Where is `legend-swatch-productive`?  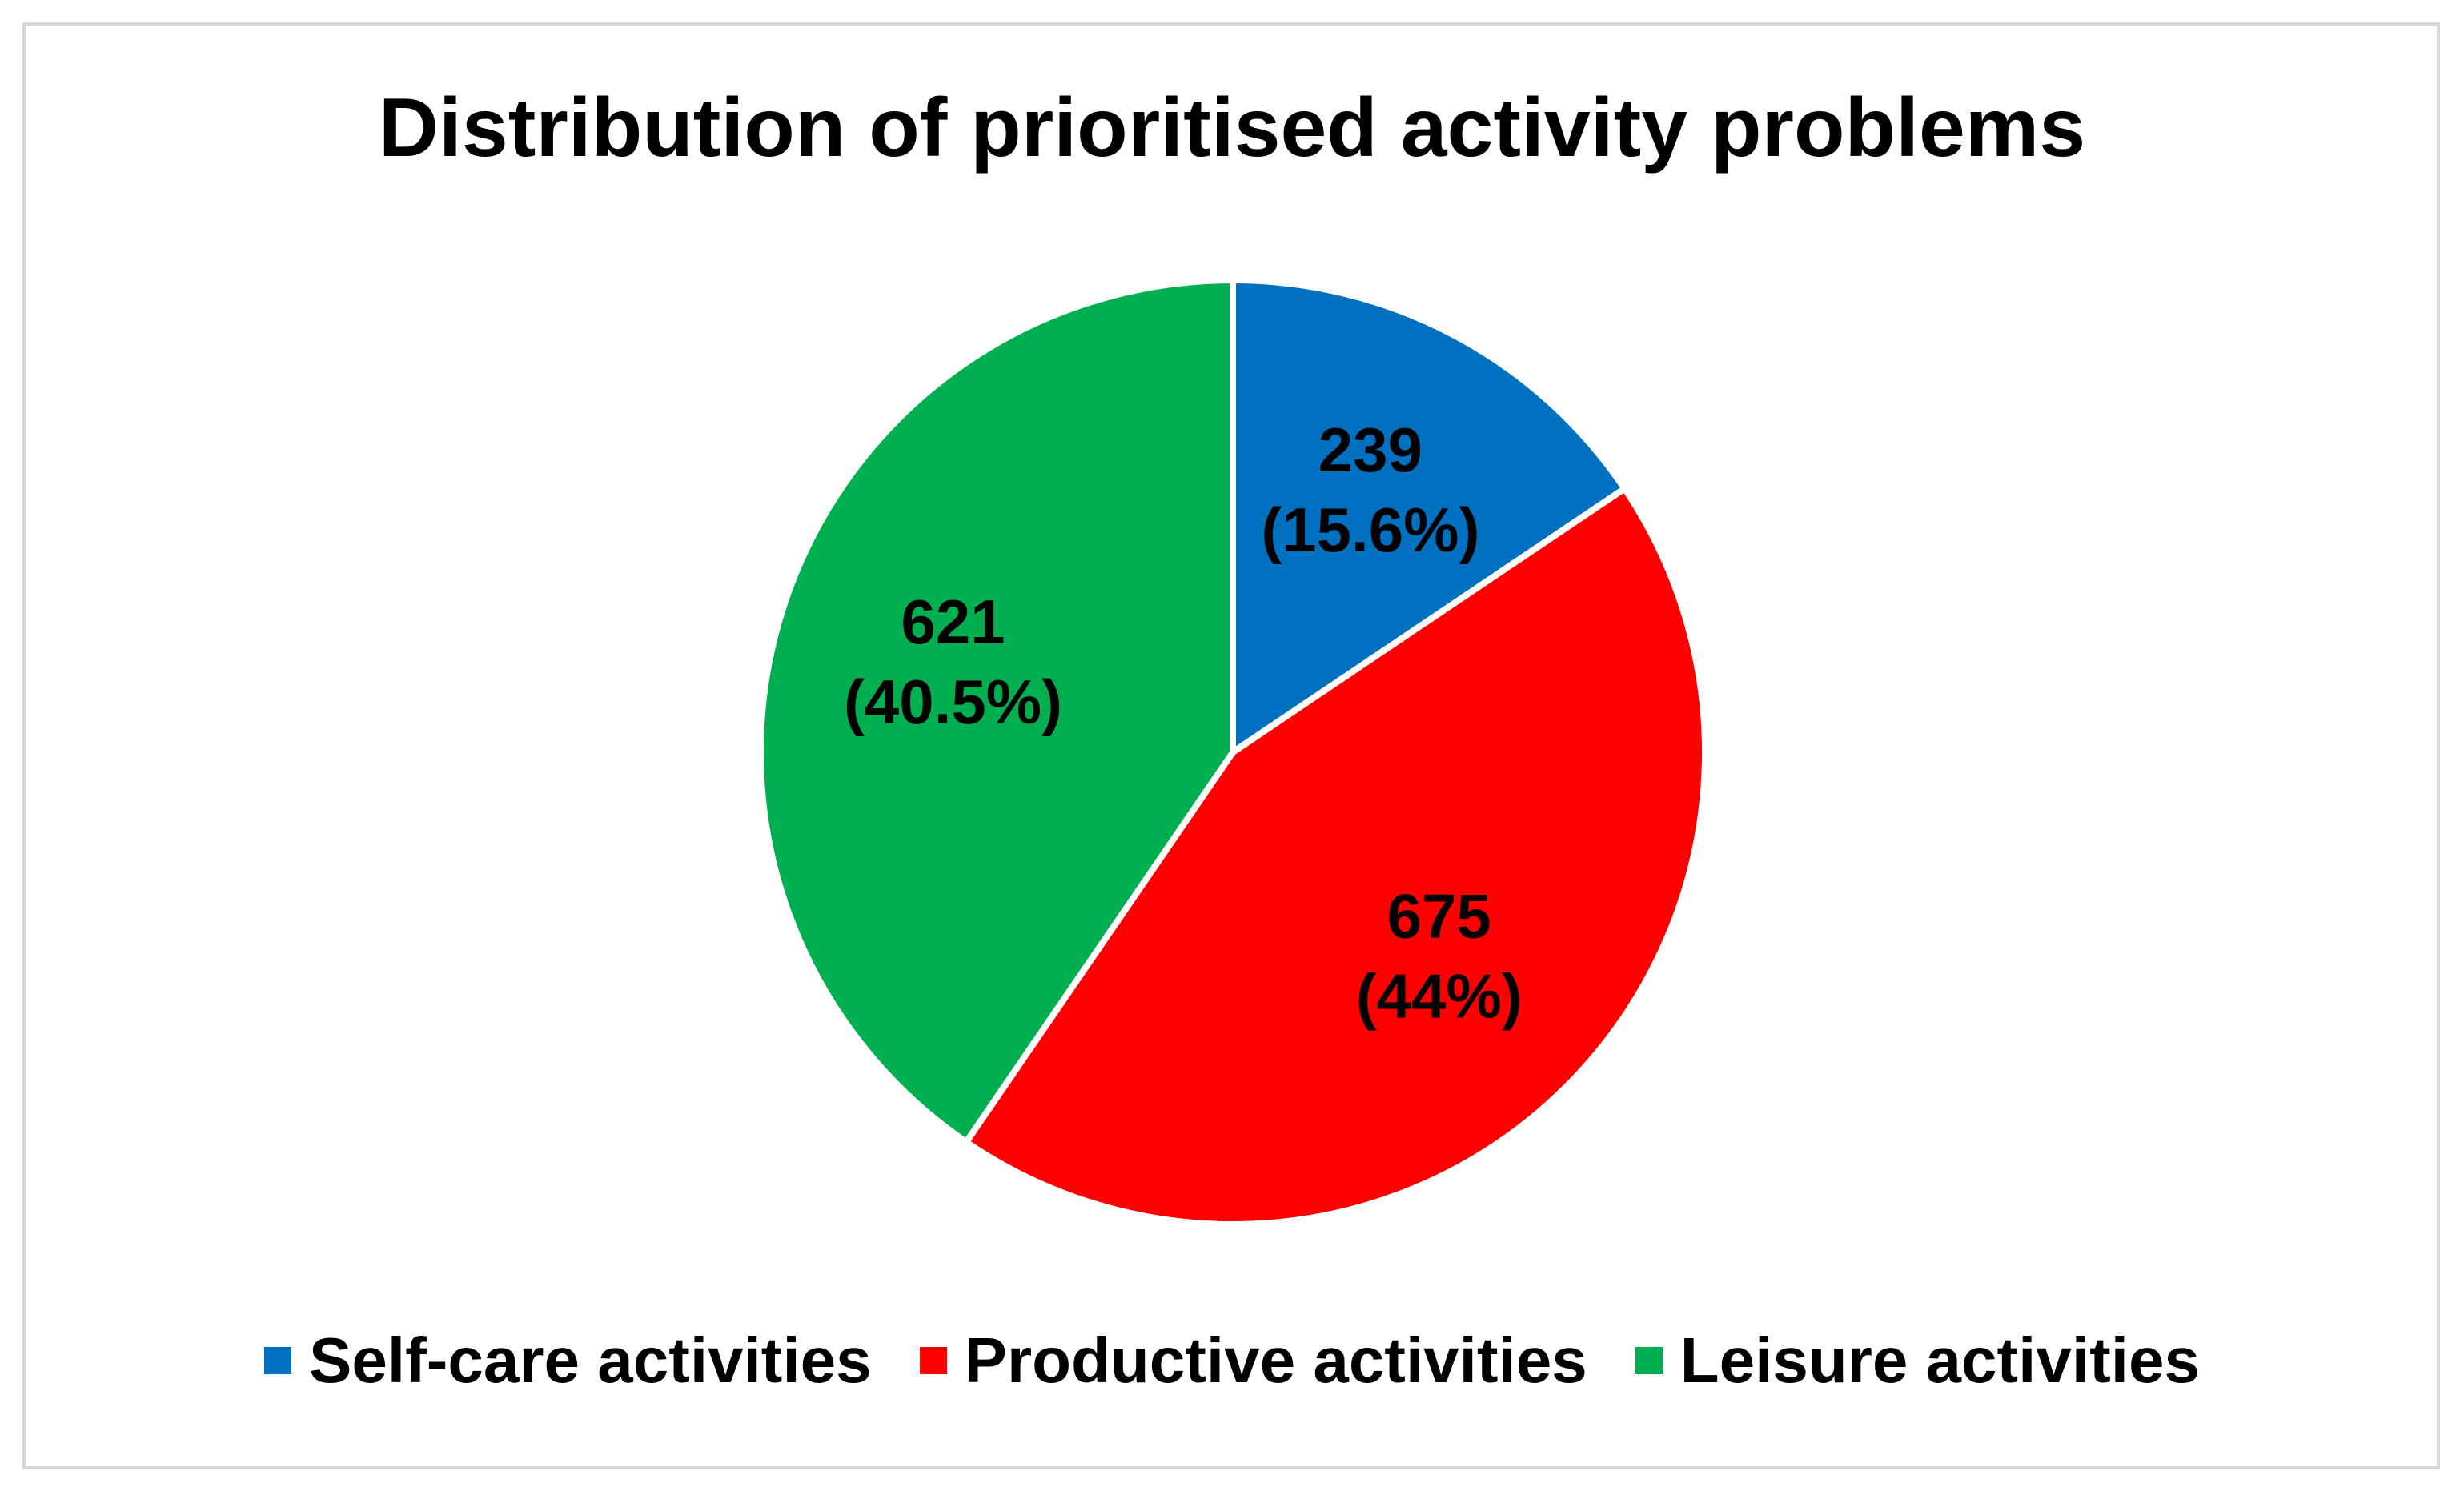
legend-swatch-productive is located at coordinates (933, 1361).